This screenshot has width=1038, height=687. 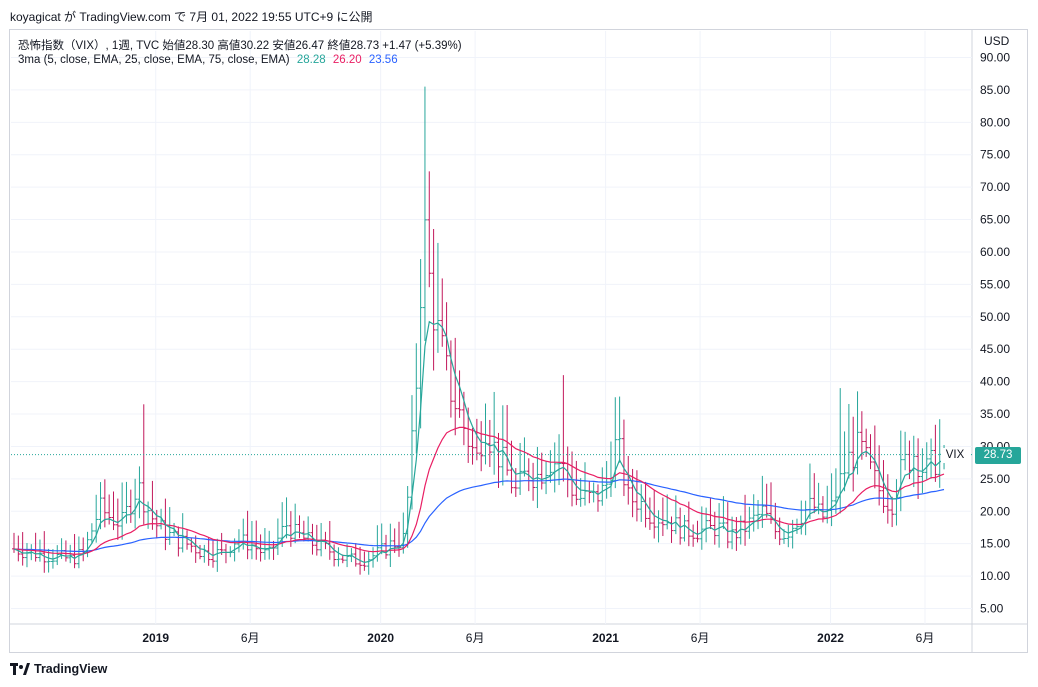 What do you see at coordinates (995, 187) in the screenshot?
I see `price-tick-label: 70.00` at bounding box center [995, 187].